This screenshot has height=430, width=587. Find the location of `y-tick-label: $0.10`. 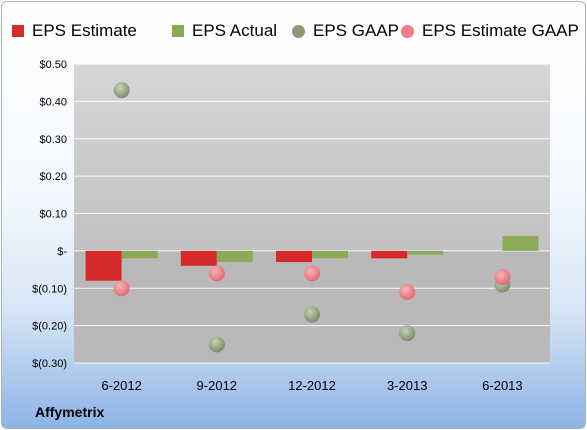

y-tick-label: $0.10 is located at coordinates (53, 215).